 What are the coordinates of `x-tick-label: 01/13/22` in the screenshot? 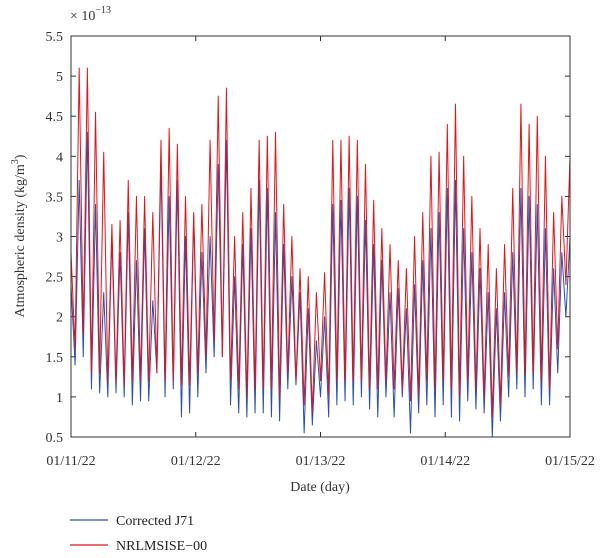 It's located at (321, 461).